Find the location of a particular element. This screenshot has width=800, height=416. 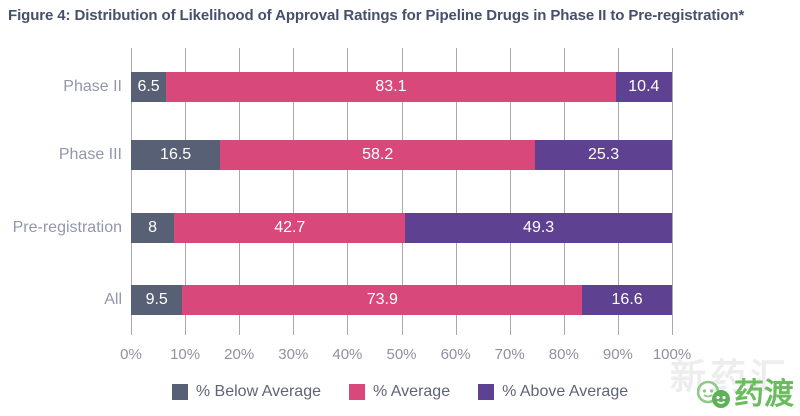

x-tick-label: 90% is located at coordinates (617, 354).